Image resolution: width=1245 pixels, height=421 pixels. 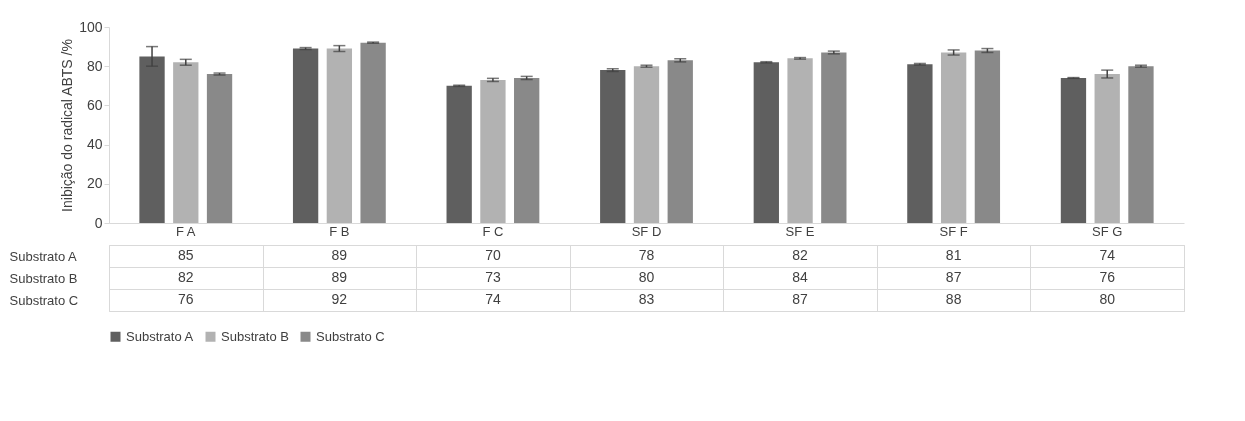 What do you see at coordinates (646, 231) in the screenshot?
I see `x-tick-label: SF D` at bounding box center [646, 231].